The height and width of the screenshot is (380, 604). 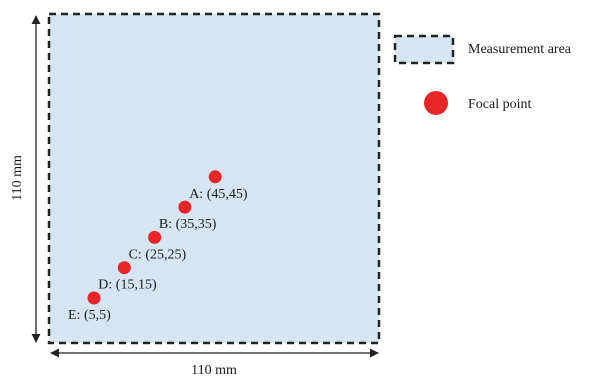 What do you see at coordinates (424, 49) in the screenshot?
I see `legend-measurement-swatch` at bounding box center [424, 49].